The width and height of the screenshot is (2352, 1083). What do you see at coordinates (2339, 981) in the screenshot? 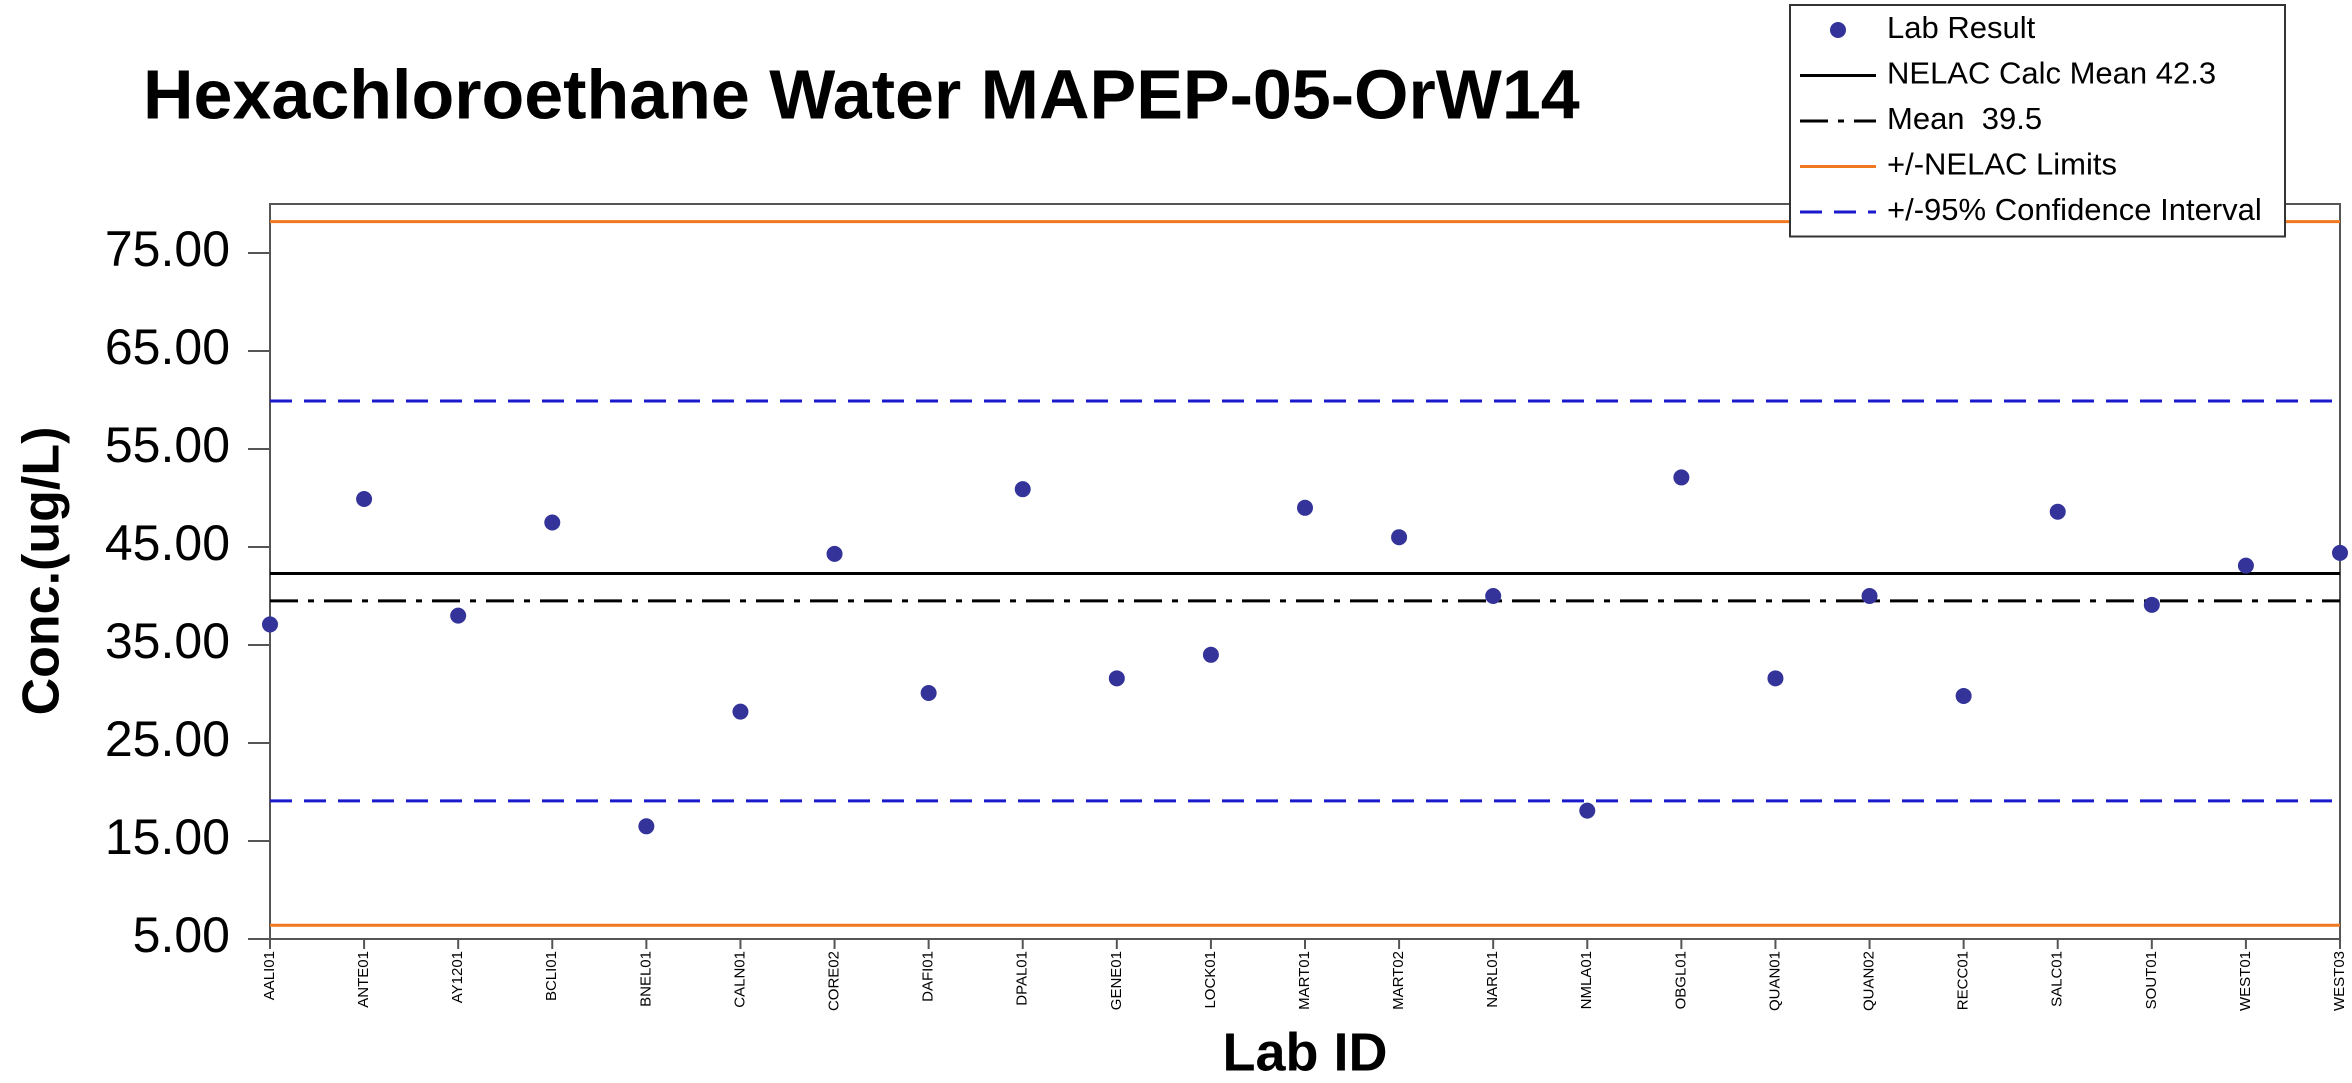
I see `x-tick-label: WEST03` at bounding box center [2339, 981].